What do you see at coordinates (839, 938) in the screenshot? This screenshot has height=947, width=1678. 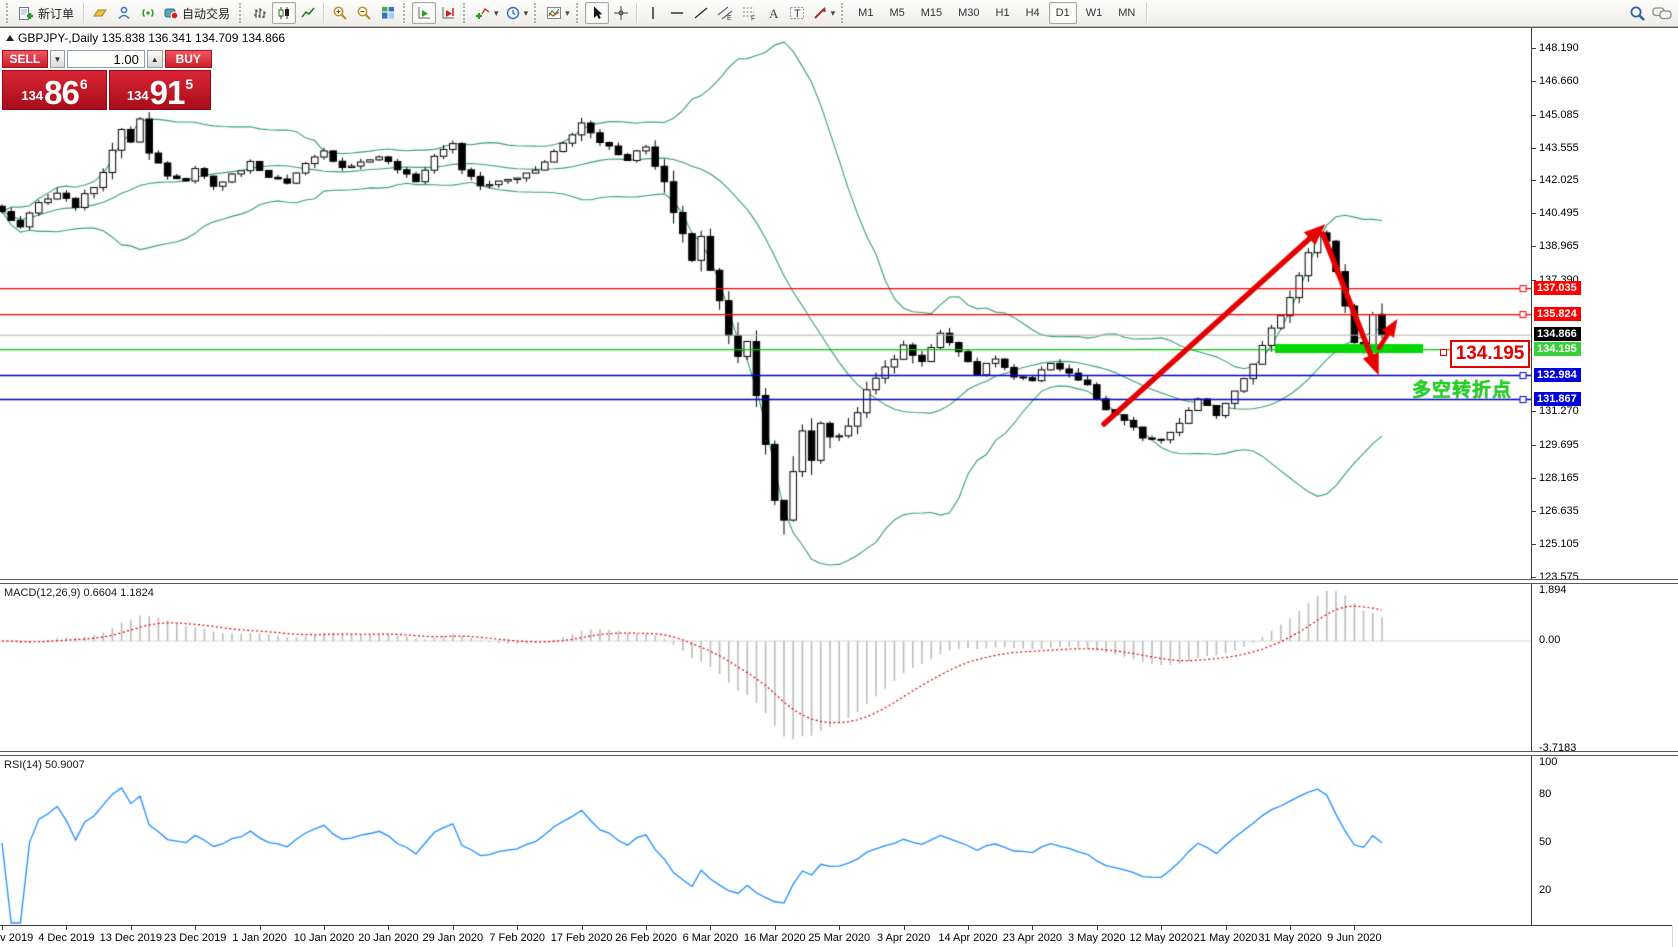 I see `time-axis-label: 25 Mar 2020` at bounding box center [839, 938].